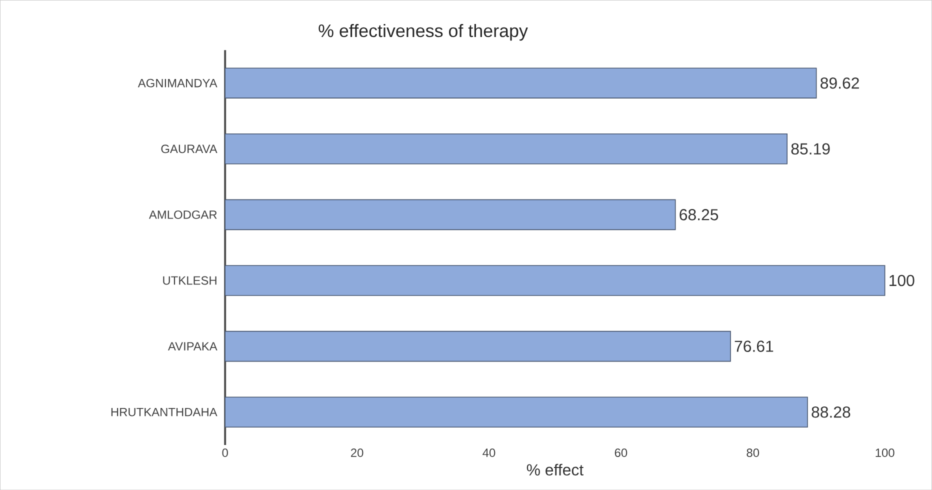  Describe the element at coordinates (189, 149) in the screenshot. I see `y-tick-label: GAURAVA` at that location.